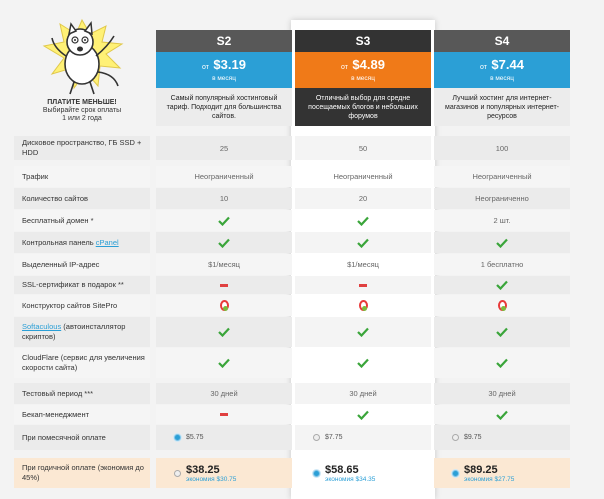  What do you see at coordinates (502, 437) in the screenshot?
I see `cell-s4: $9.75` at bounding box center [502, 437].